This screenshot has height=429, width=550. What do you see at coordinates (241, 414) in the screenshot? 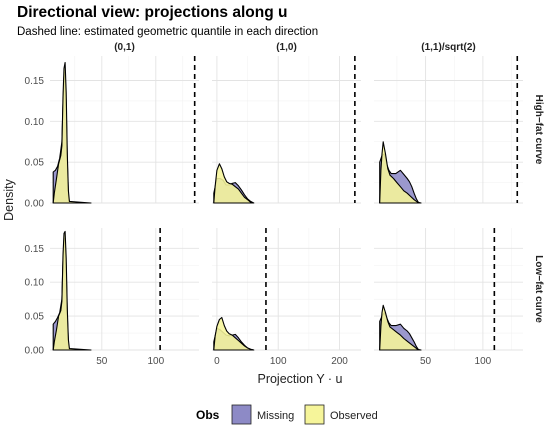
I see `legend-key-missing` at bounding box center [241, 414].